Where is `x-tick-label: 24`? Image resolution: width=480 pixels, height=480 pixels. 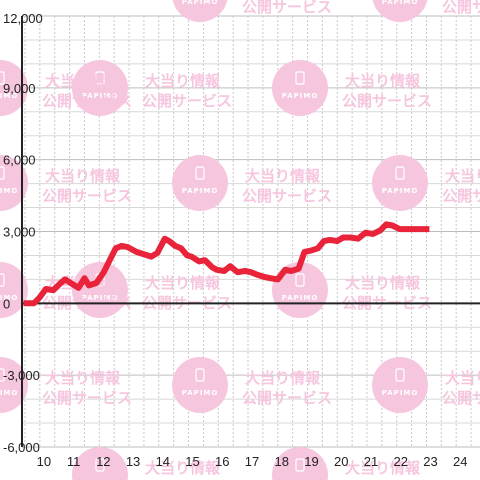
x-tick-label: 24 is located at coordinates (460, 461).